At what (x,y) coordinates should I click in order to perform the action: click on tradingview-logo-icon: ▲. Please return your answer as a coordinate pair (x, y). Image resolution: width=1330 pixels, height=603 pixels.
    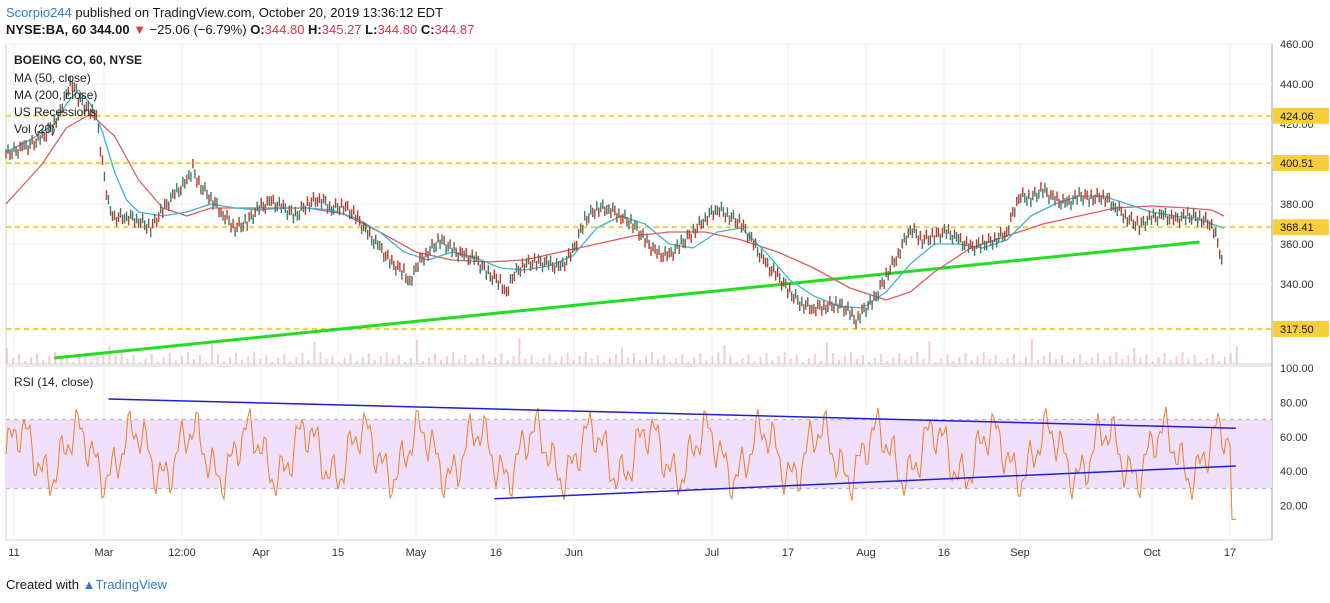
    Looking at the image, I should click on (89, 584).